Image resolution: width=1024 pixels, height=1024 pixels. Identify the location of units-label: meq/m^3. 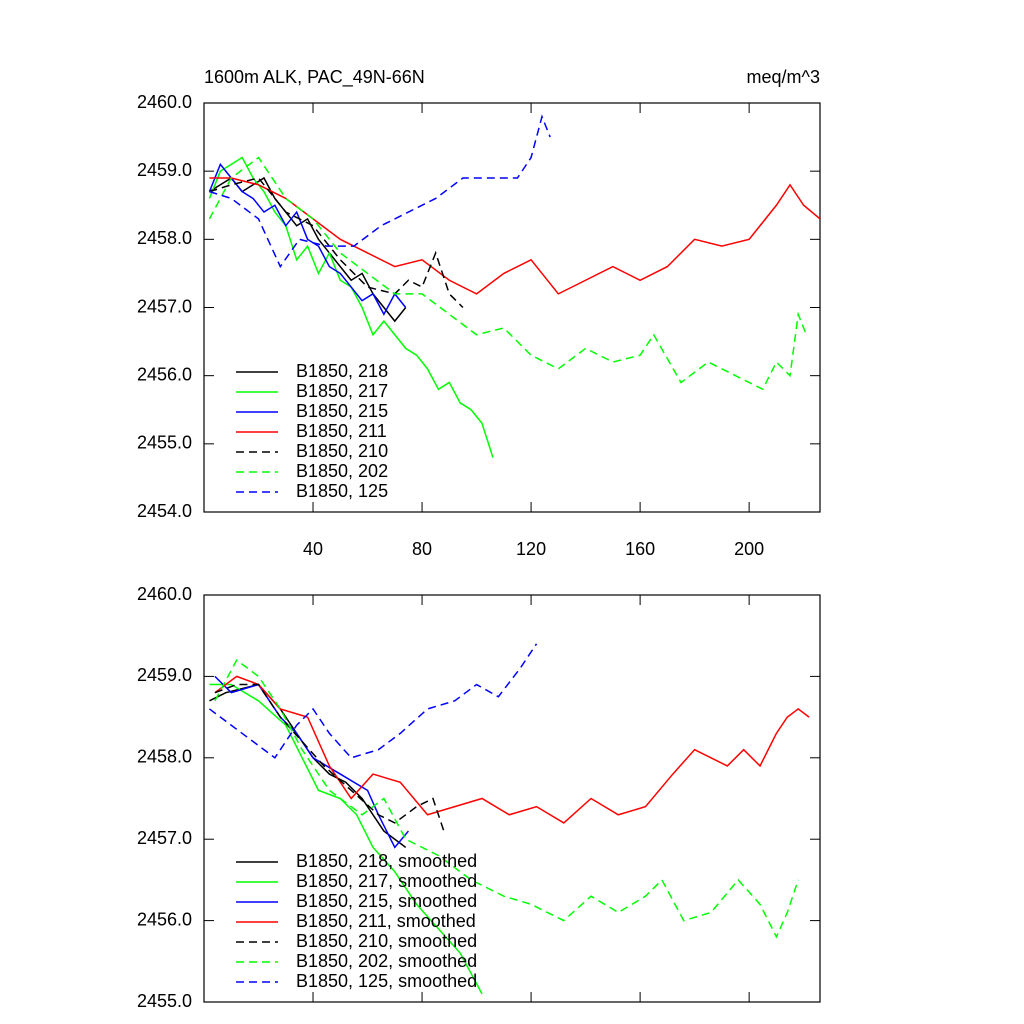
(783, 77).